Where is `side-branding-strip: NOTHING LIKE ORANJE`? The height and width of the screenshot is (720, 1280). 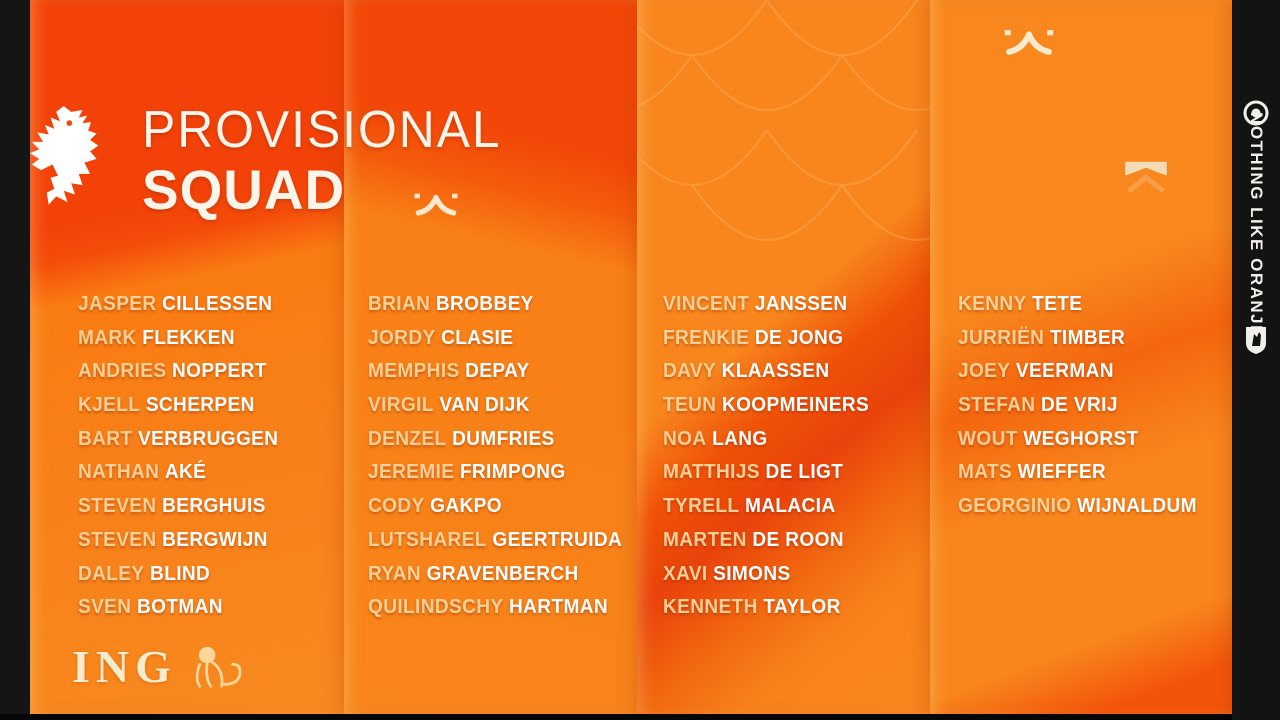
side-branding-strip: NOTHING LIKE ORANJE is located at coordinates (1256, 360).